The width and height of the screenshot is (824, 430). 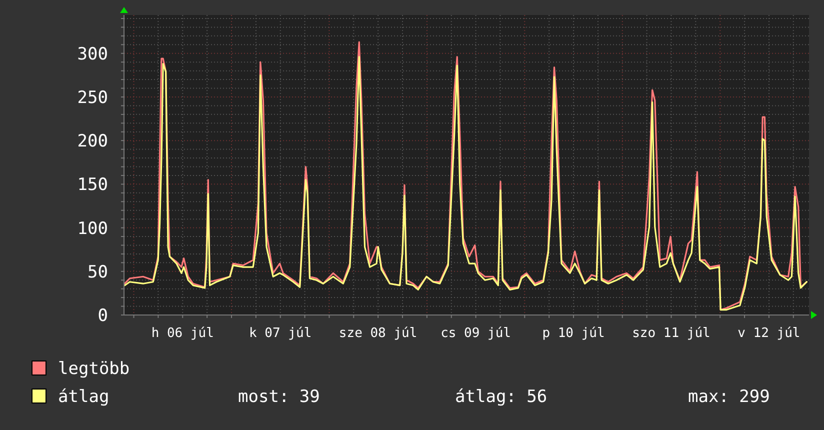 What do you see at coordinates (84, 397) in the screenshot?
I see `legend-label: átlag` at bounding box center [84, 397].